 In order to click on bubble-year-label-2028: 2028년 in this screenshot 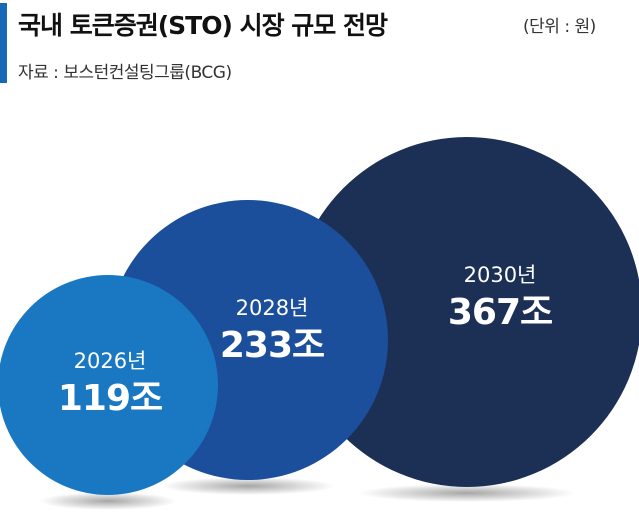, I will do `click(272, 308)`.